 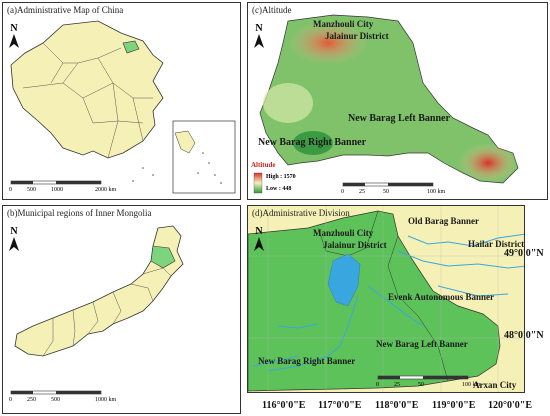 What do you see at coordinates (258, 183) in the screenshot?
I see `altitude-legend-ramp` at bounding box center [258, 183].